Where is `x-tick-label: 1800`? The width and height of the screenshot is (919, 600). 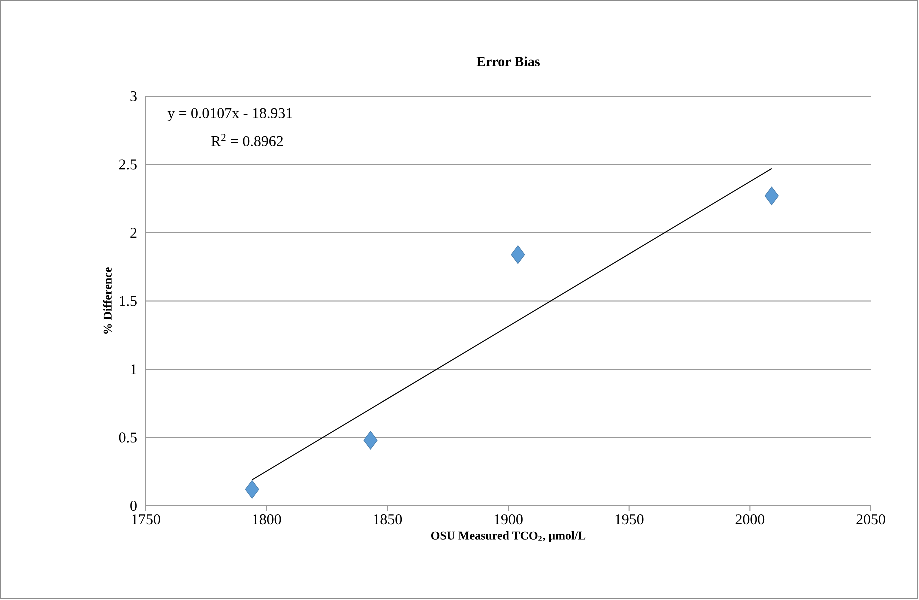 x-tick-label: 1800 is located at coordinates (267, 519).